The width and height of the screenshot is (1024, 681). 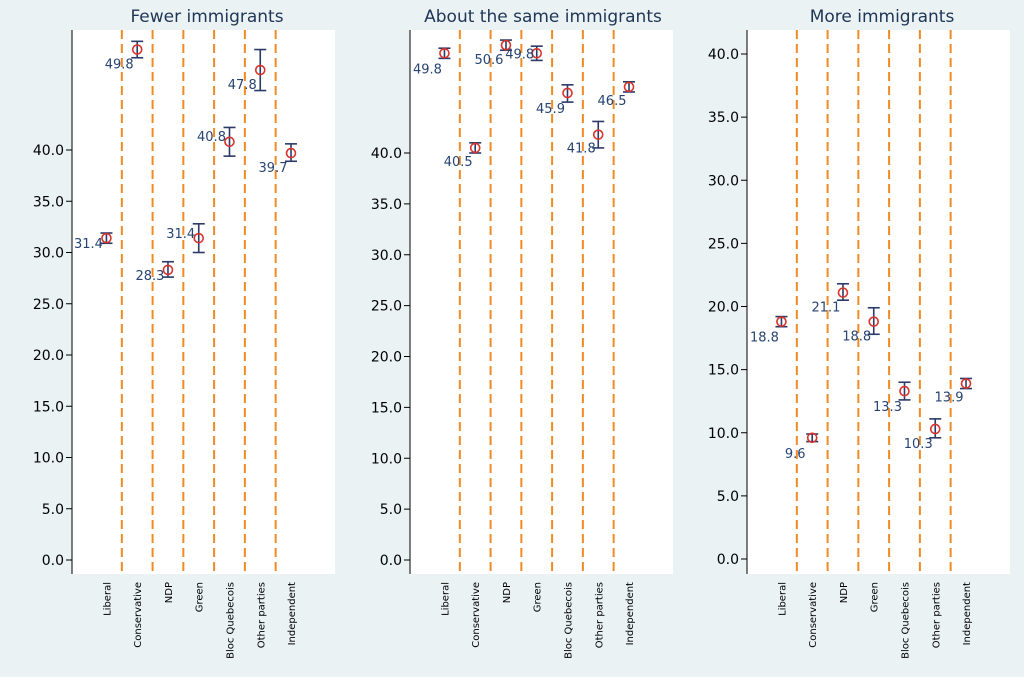 What do you see at coordinates (242, 85) in the screenshot?
I see `value-label: 47.8` at bounding box center [242, 85].